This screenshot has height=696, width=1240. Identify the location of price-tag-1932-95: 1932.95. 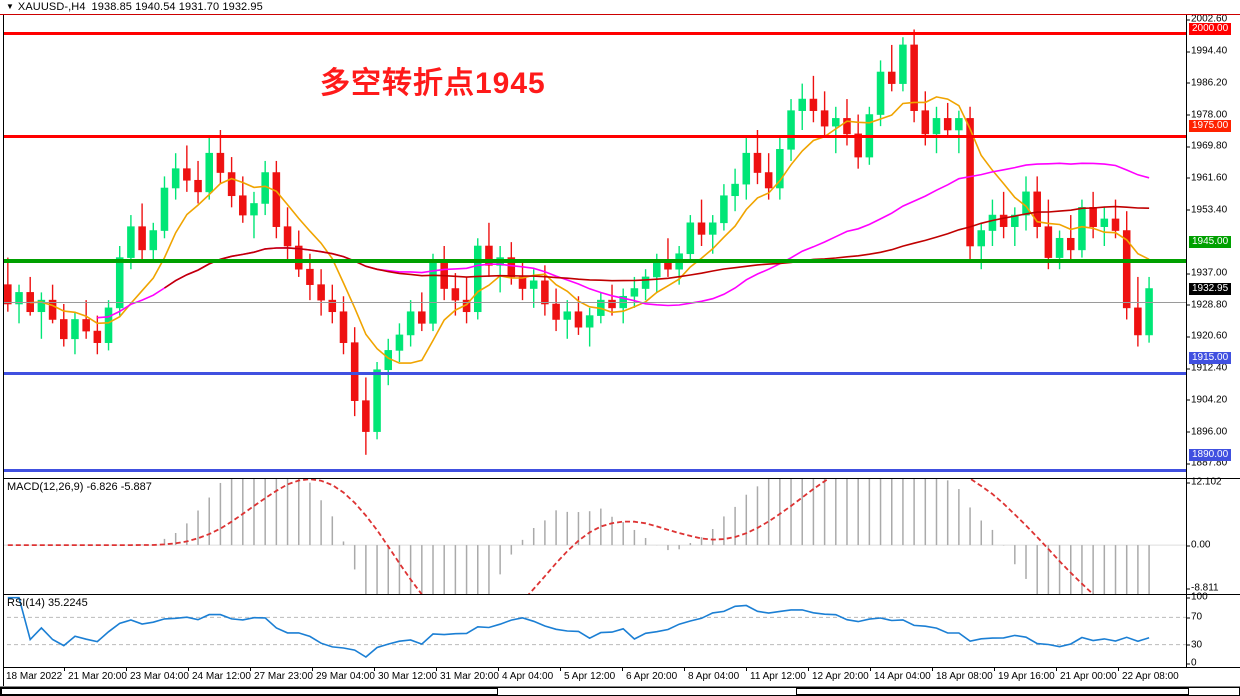
(1210, 288).